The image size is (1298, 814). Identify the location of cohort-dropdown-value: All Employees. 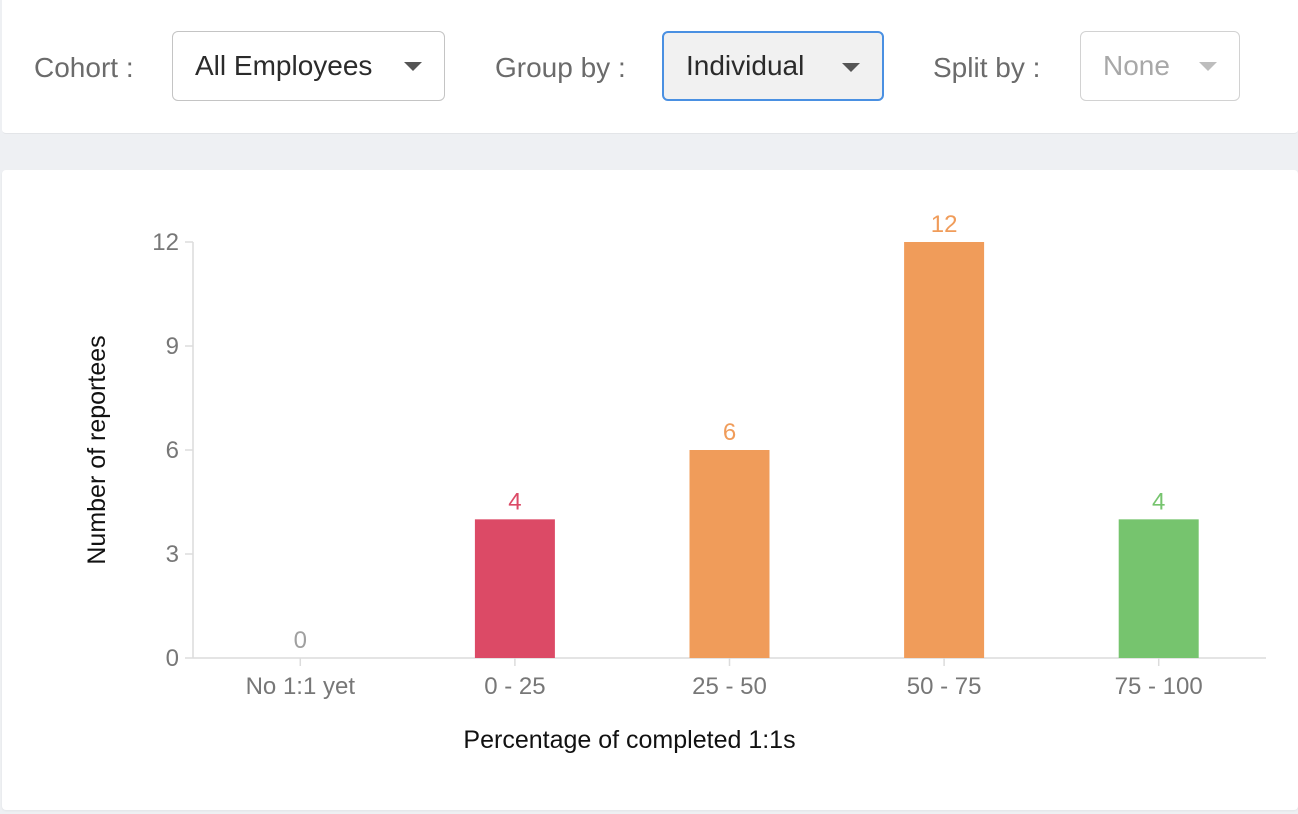
(284, 65).